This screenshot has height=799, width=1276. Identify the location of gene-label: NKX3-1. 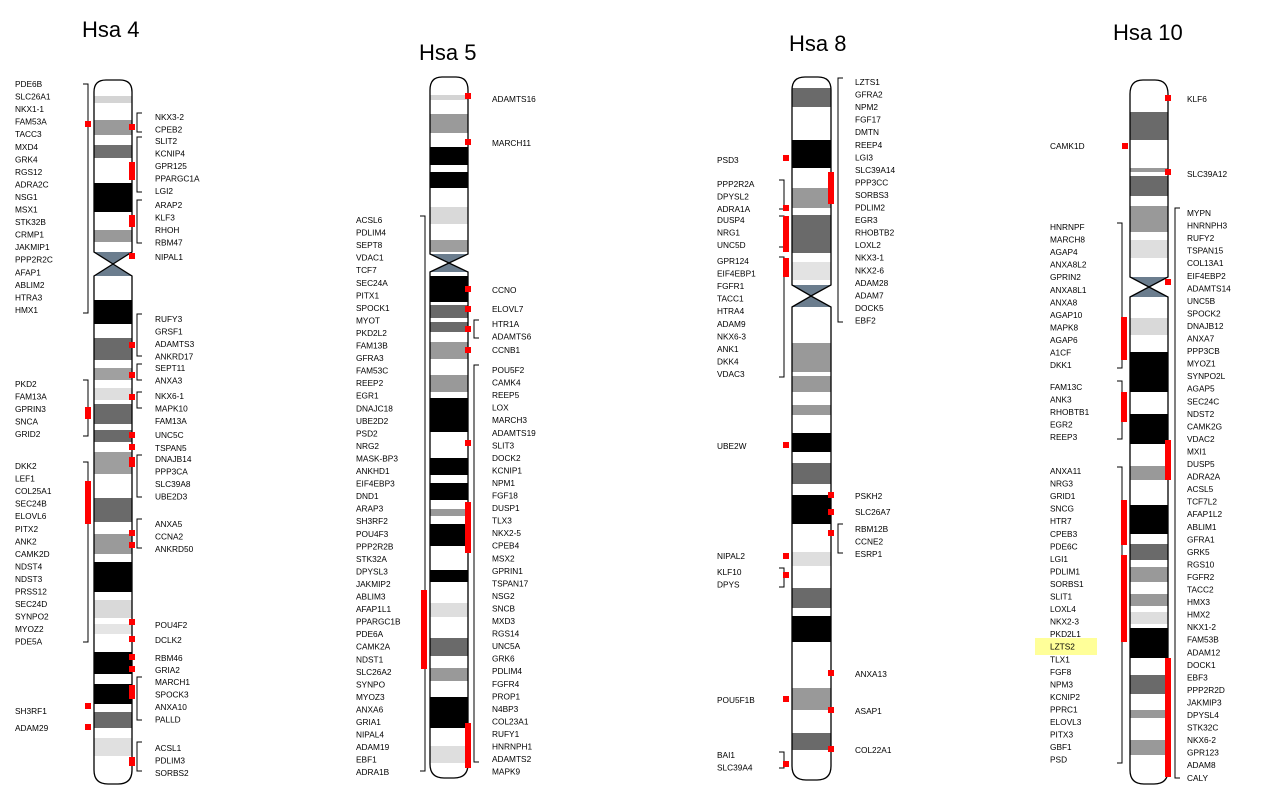
(869, 258).